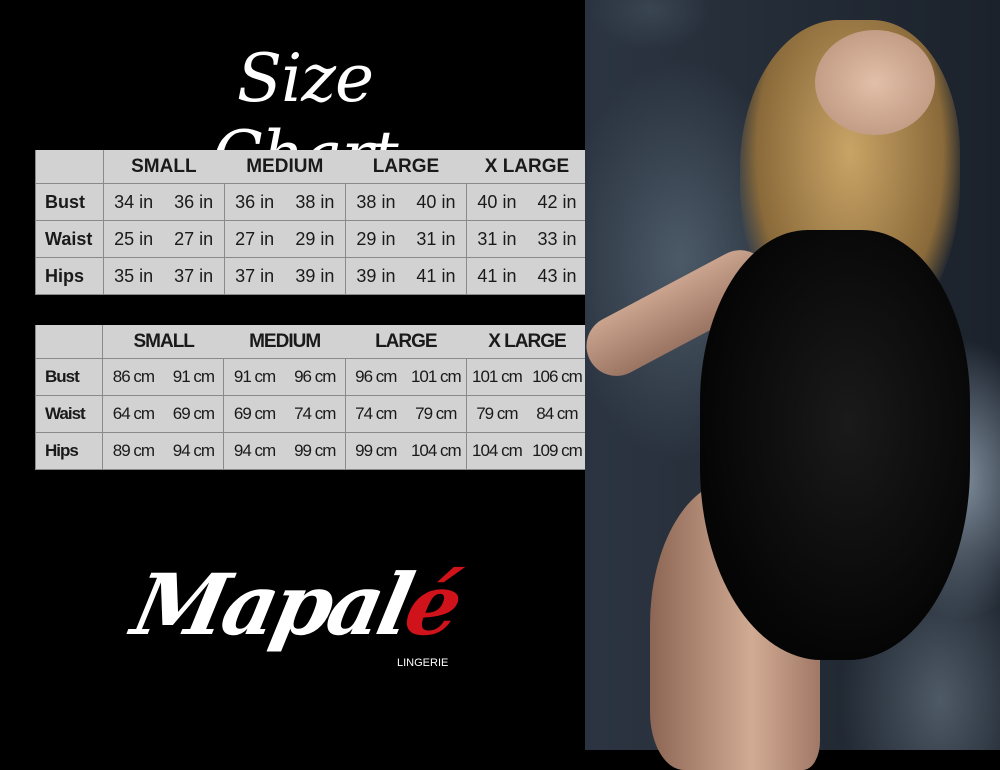  Describe the element at coordinates (133, 414) in the screenshot. I see `measurement-value: 64 cm` at that location.